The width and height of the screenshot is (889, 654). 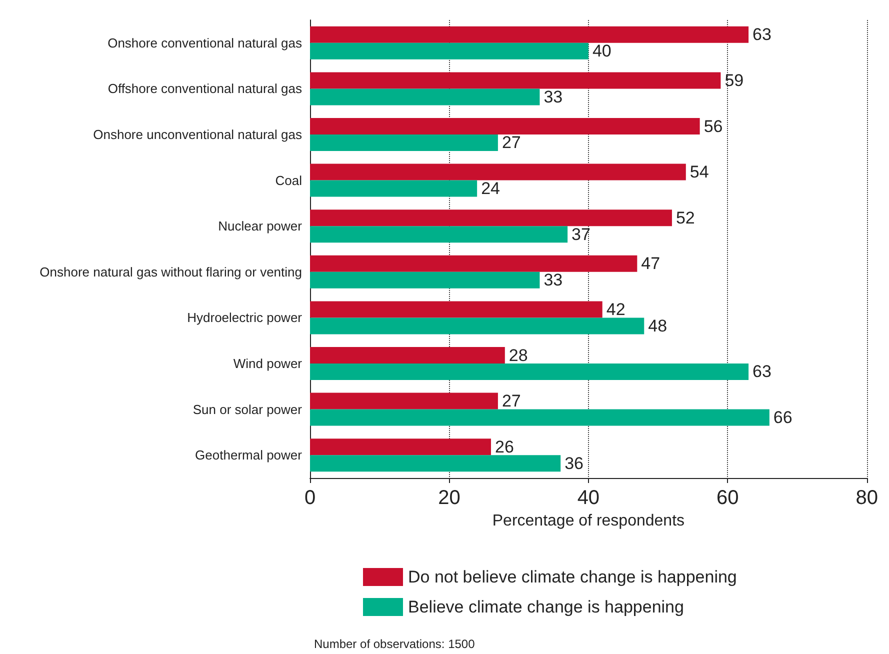 What do you see at coordinates (268, 363) in the screenshot?
I see `y-tick-label: Wind power` at bounding box center [268, 363].